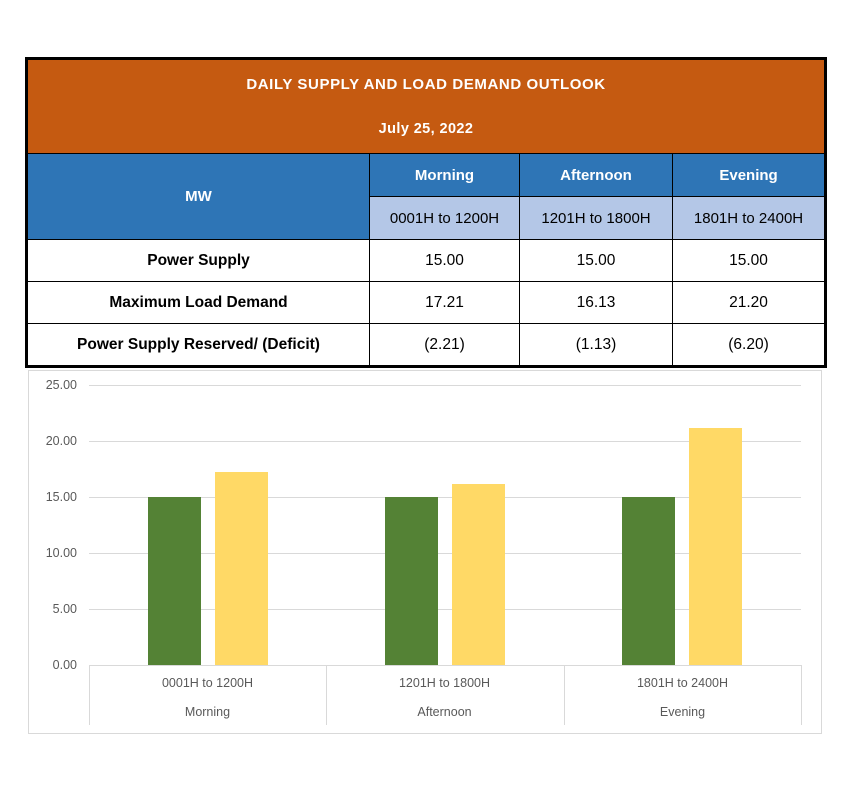  I want to click on column-header-morning: Morning, so click(444, 175).